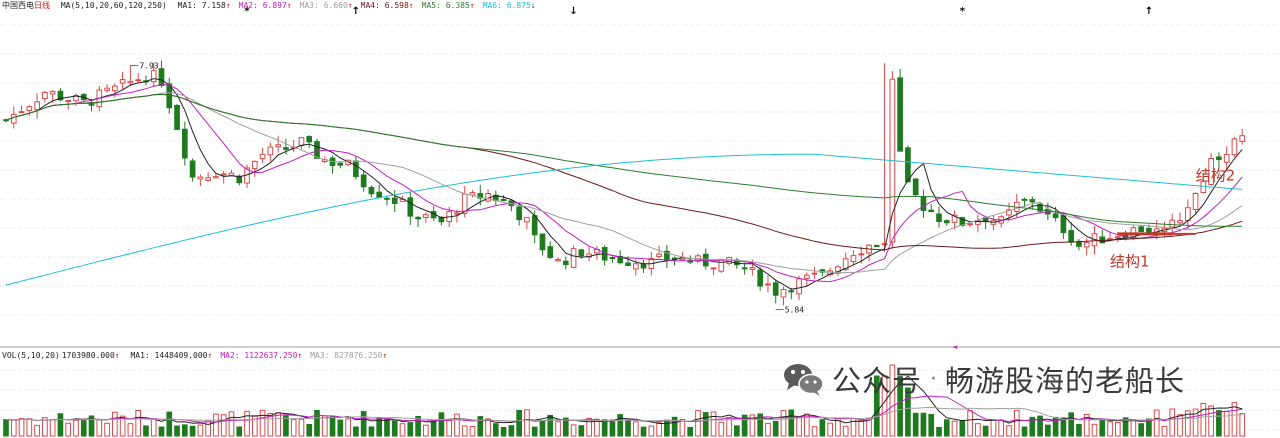 Image resolution: width=1280 pixels, height=438 pixels. I want to click on vol-ma-legend-3: MA3: 827876.250↑, so click(349, 355).